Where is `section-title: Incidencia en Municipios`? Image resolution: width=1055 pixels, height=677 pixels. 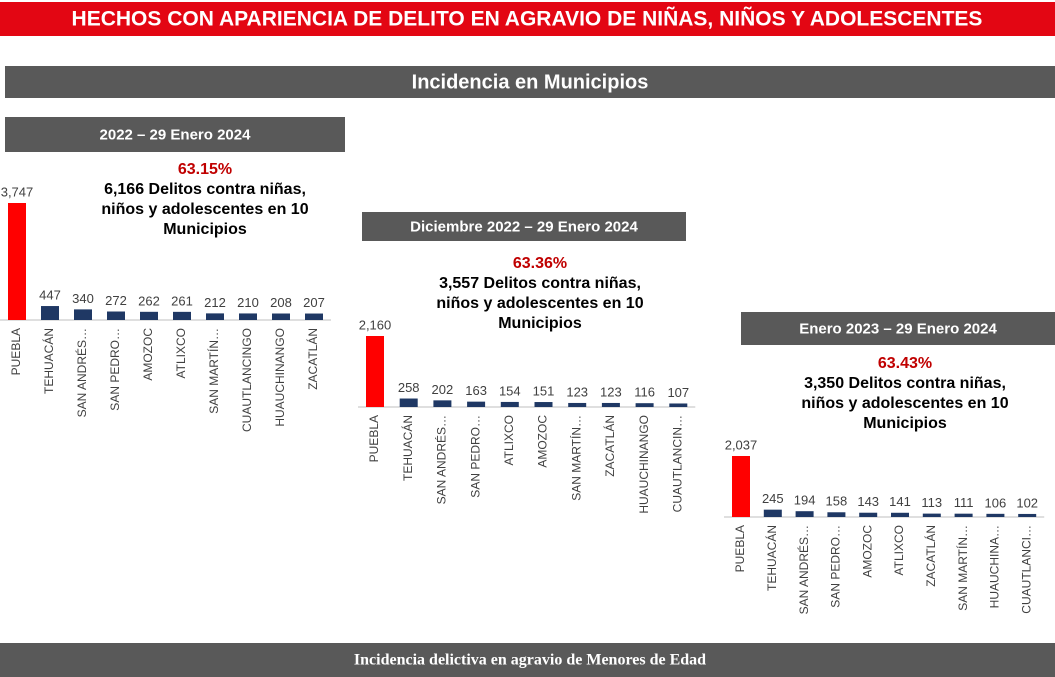
section-title: Incidencia en Municipios is located at coordinates (530, 82).